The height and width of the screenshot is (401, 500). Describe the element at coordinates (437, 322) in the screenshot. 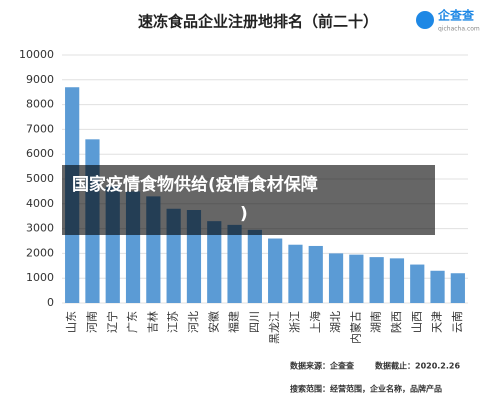

I see `x-tick-label: 天津` at that location.